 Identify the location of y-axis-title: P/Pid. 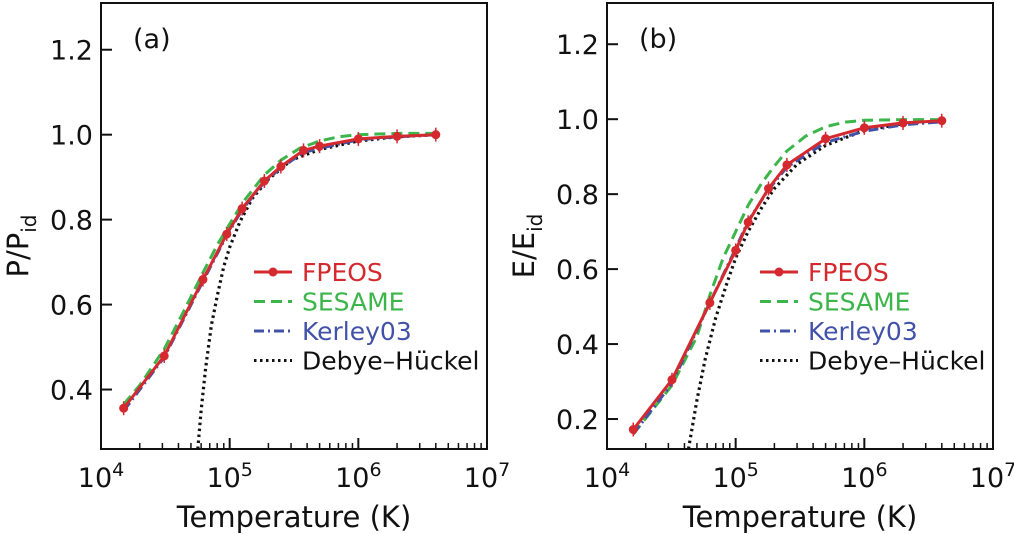
(21, 245).